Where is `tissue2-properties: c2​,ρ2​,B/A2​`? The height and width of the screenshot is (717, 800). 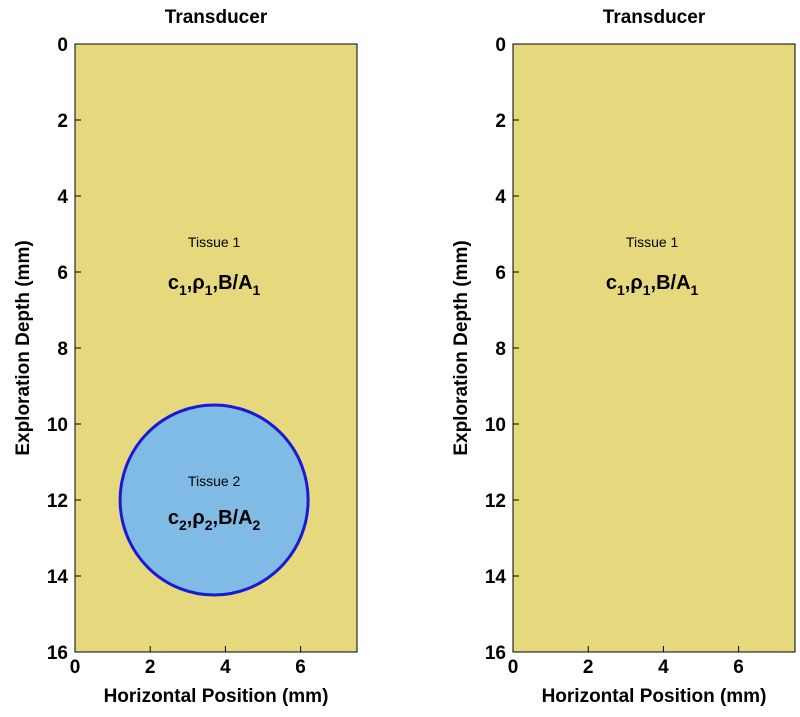
tissue2-properties: c2​,ρ2​,B/A2​ is located at coordinates (214, 520).